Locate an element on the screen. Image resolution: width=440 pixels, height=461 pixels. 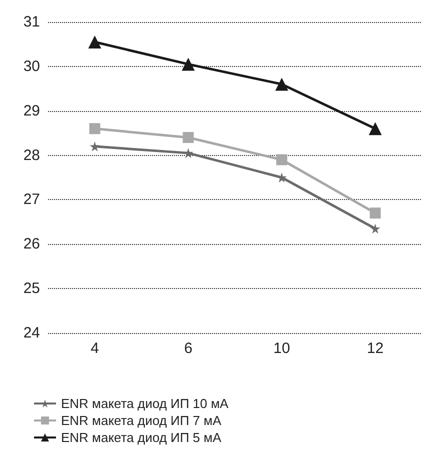
x-tick-label: 4 is located at coordinates (94, 348).